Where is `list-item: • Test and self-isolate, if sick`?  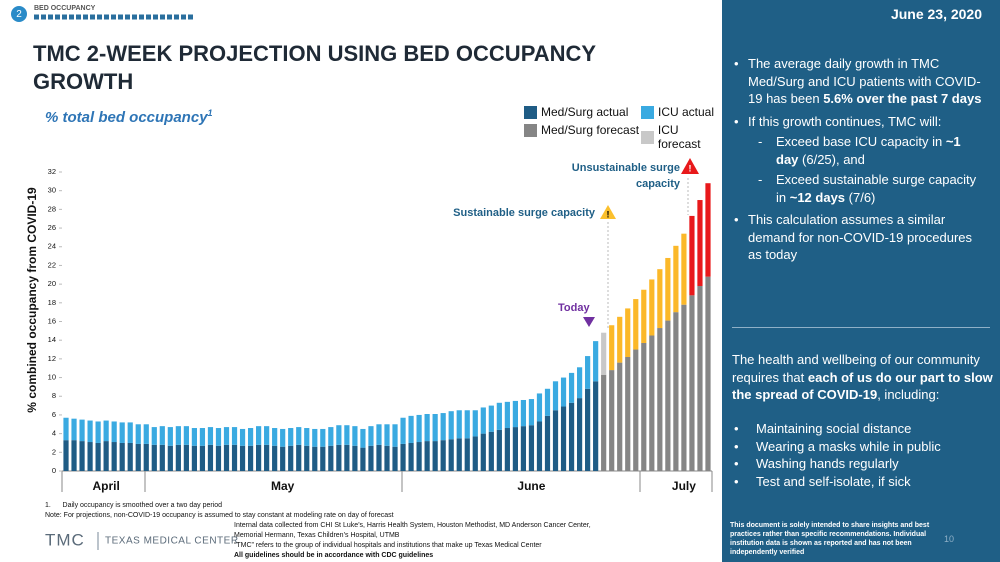
list-item: • Test and self-isolate, if sick is located at coordinates (859, 482).